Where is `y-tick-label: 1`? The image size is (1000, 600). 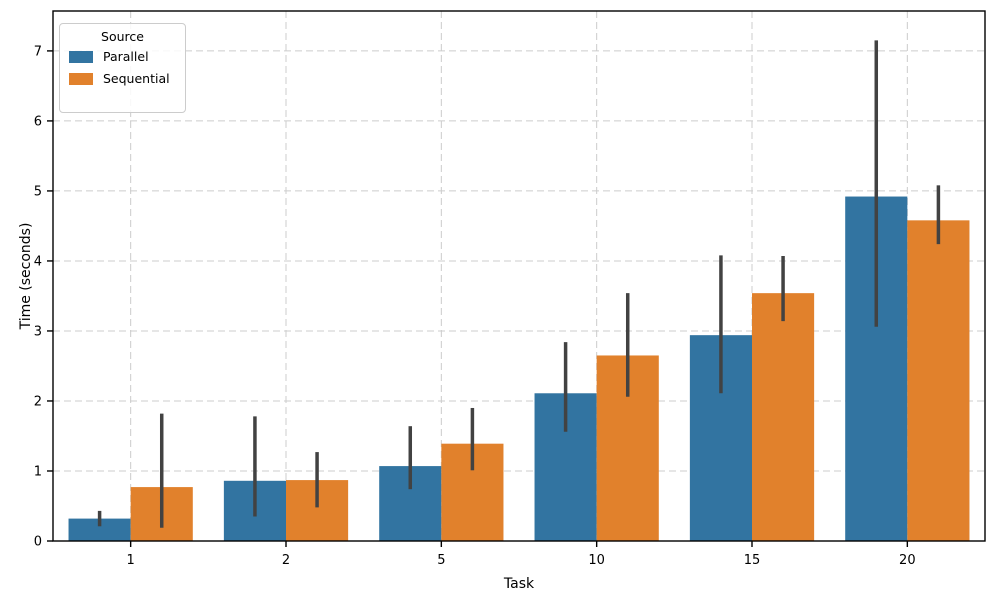
y-tick-label: 1 is located at coordinates (38, 471).